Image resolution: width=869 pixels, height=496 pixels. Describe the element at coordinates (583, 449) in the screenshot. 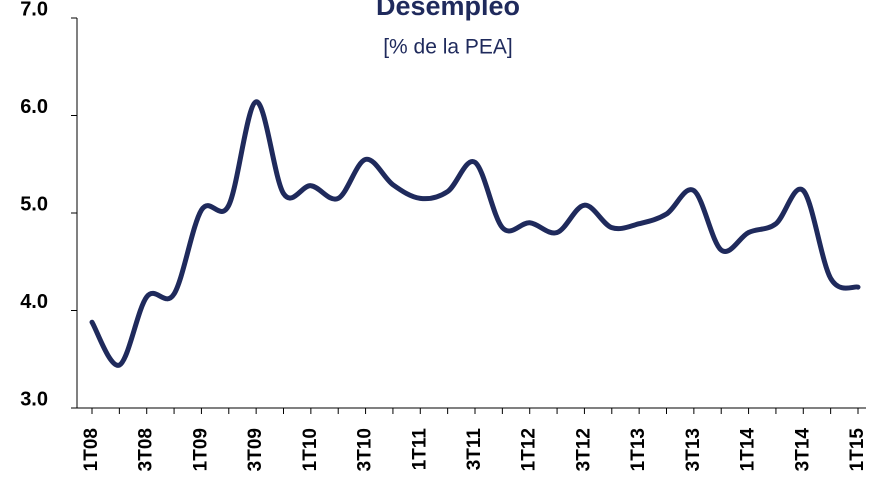

I see `x-tick-label: 3T12` at that location.